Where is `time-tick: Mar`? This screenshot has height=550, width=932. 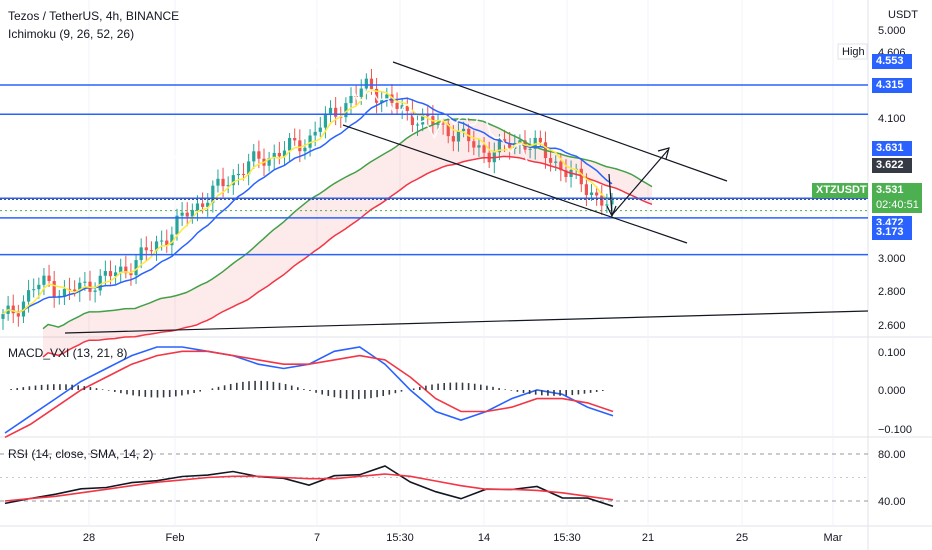 time-tick: Mar is located at coordinates (833, 538).